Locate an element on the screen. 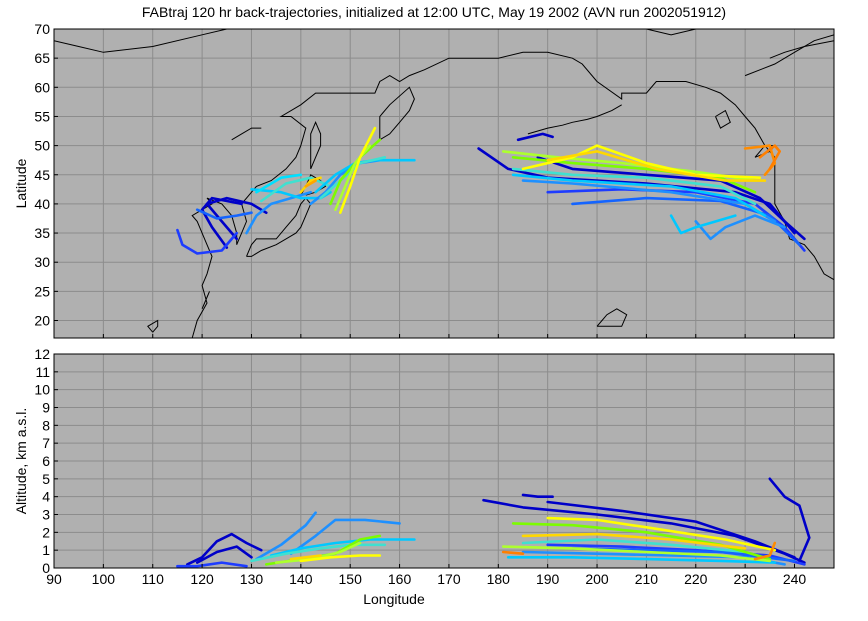  plot-area is located at coordinates (493, 522).